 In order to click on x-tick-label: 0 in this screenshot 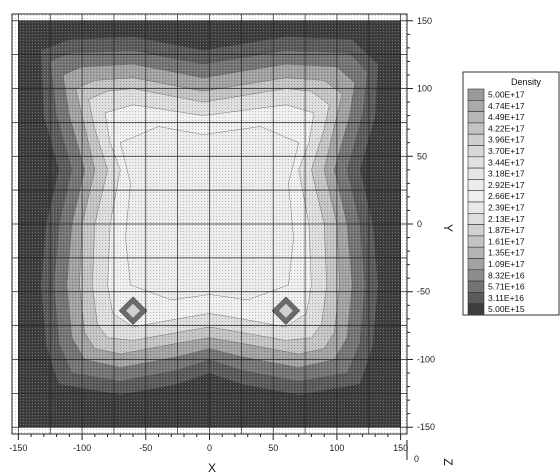, I will do `click(209, 448)`.